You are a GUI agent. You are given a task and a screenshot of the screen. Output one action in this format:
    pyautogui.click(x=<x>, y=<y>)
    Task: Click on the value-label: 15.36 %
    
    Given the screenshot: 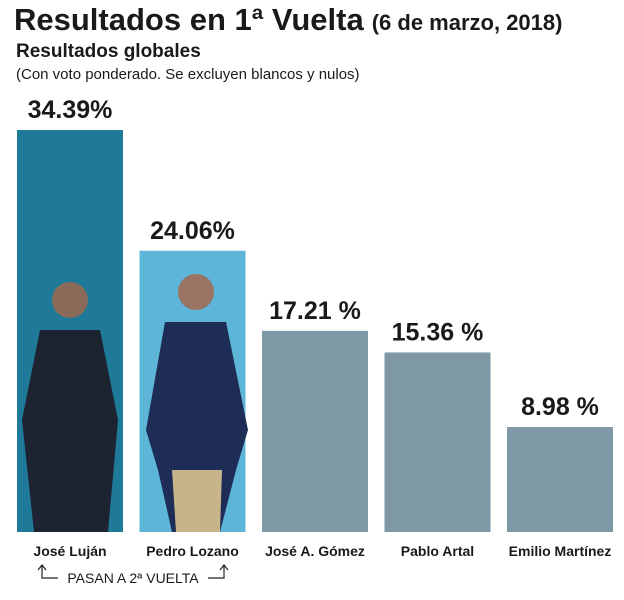 What is the action you would take?
    pyautogui.click(x=438, y=332)
    